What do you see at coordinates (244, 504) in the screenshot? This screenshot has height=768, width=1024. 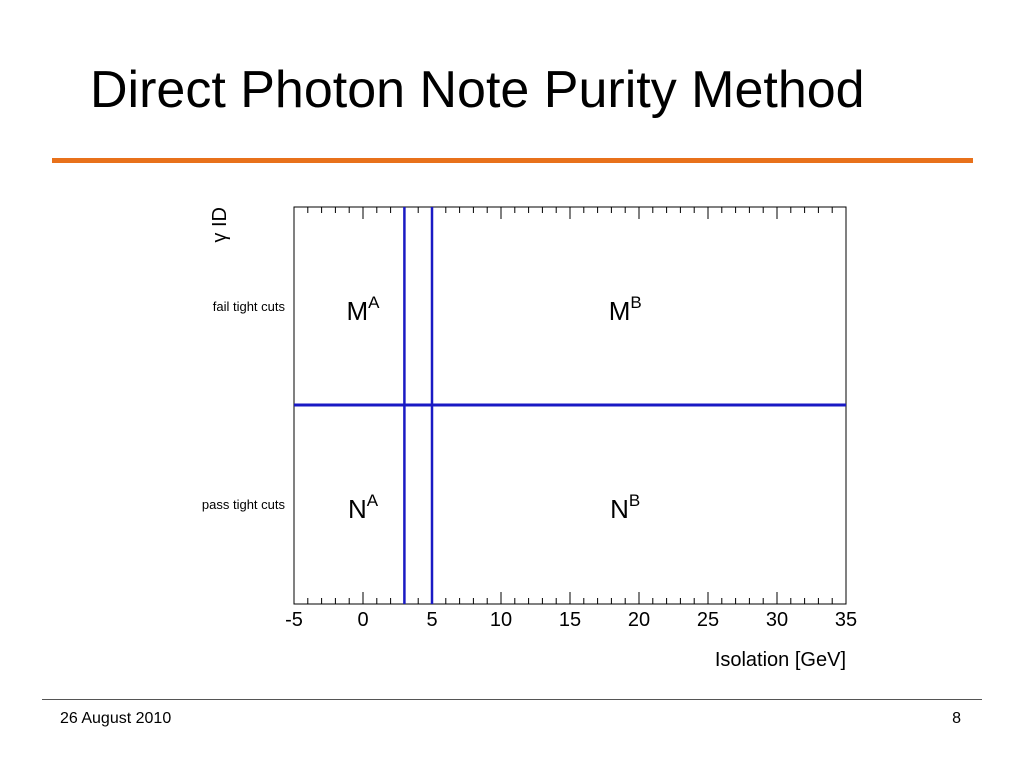 I see `y-category-label: pass tight cuts` at bounding box center [244, 504].